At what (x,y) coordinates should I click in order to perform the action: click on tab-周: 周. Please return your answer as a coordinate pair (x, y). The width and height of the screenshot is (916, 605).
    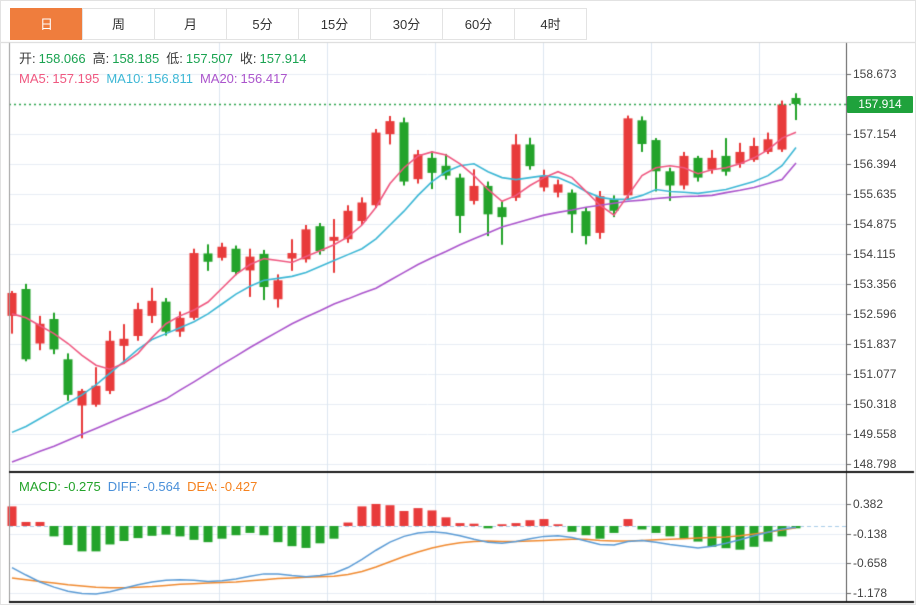
    Looking at the image, I should click on (118, 24).